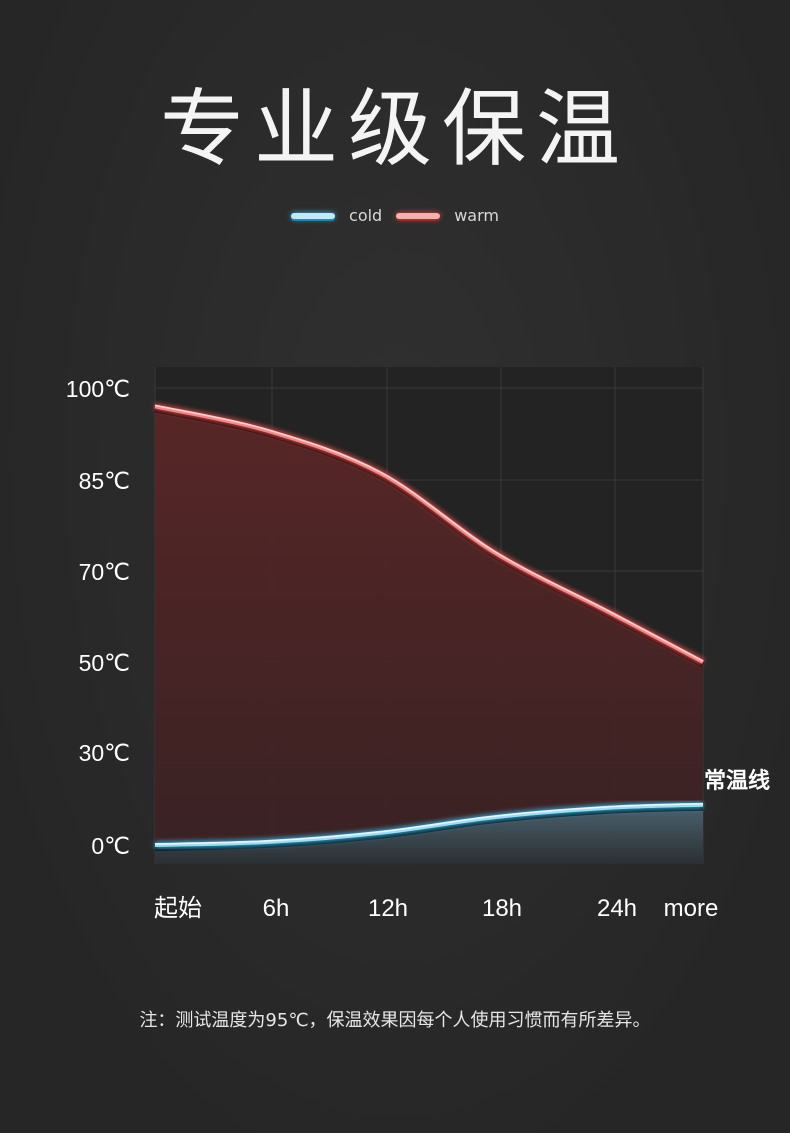 This screenshot has height=1133, width=790. Describe the element at coordinates (110, 846) in the screenshot. I see `y-tick-label: 0℃` at that location.